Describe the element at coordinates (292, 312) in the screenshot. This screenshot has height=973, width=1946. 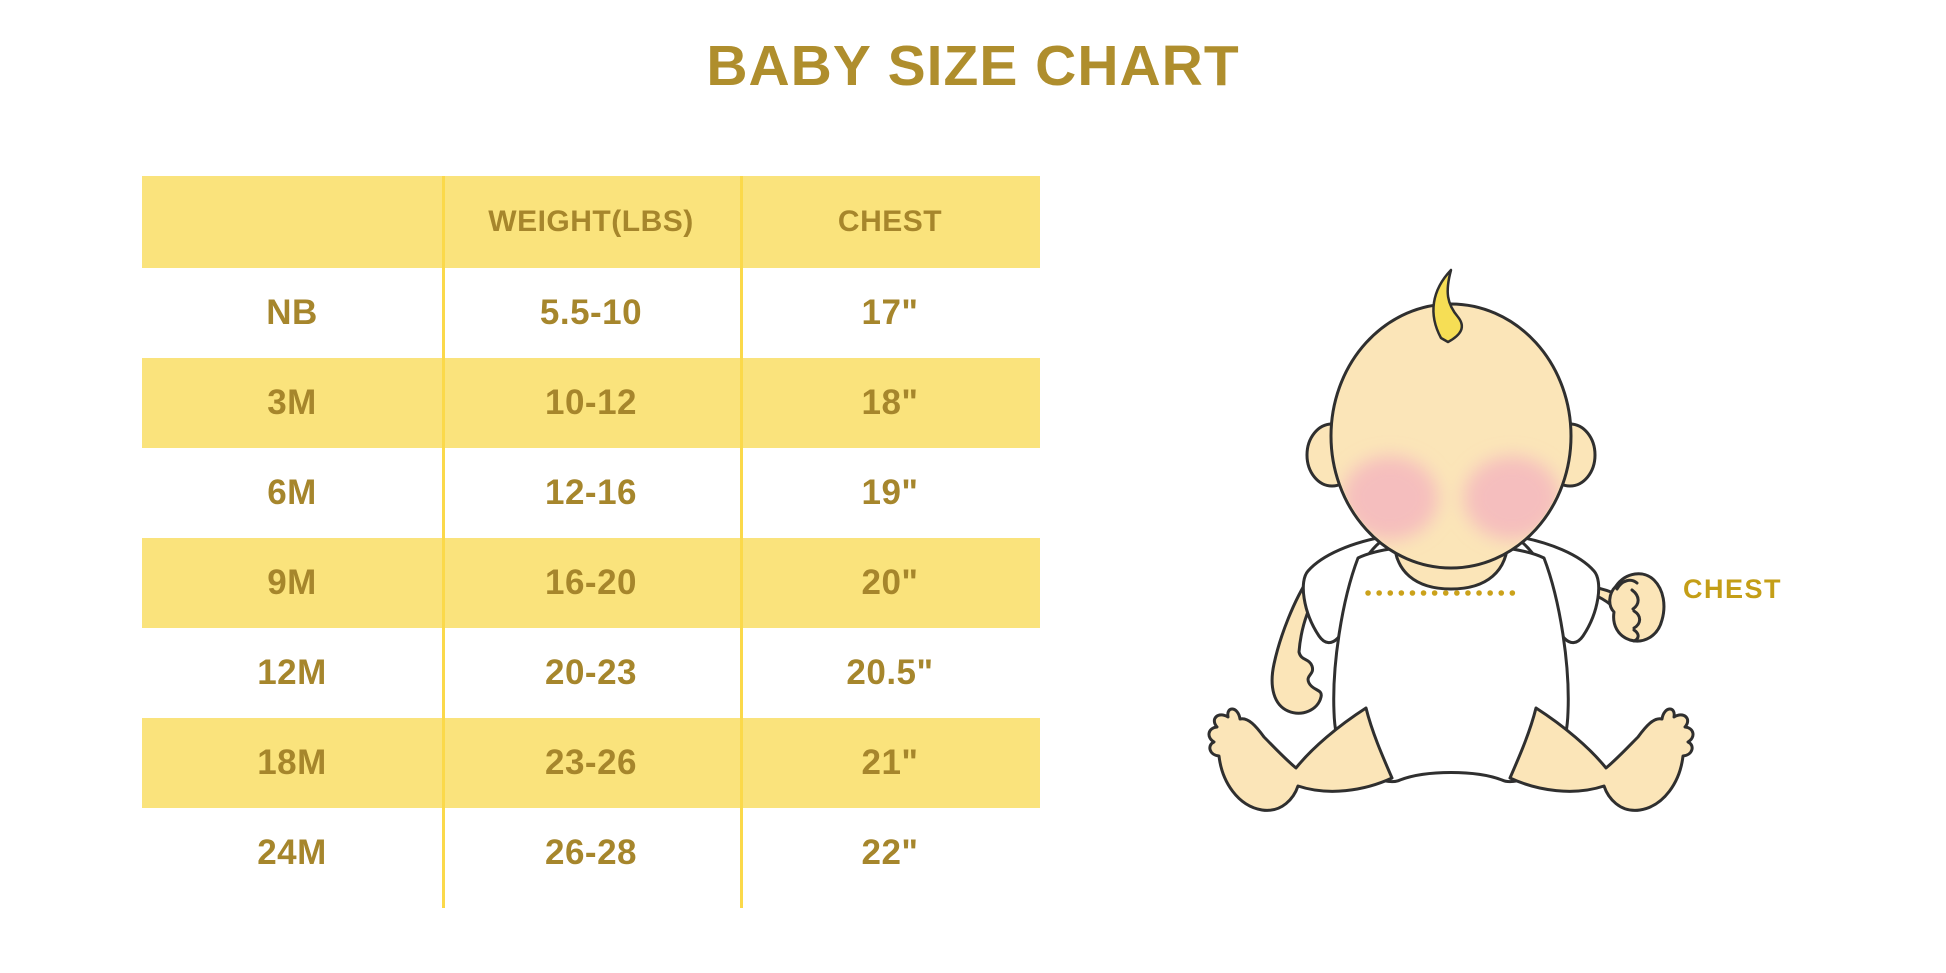
I see `size-cell: NB` at that location.